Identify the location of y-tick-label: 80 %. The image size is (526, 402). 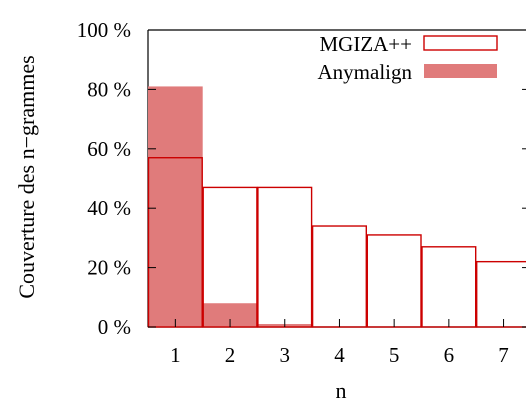
(109, 89).